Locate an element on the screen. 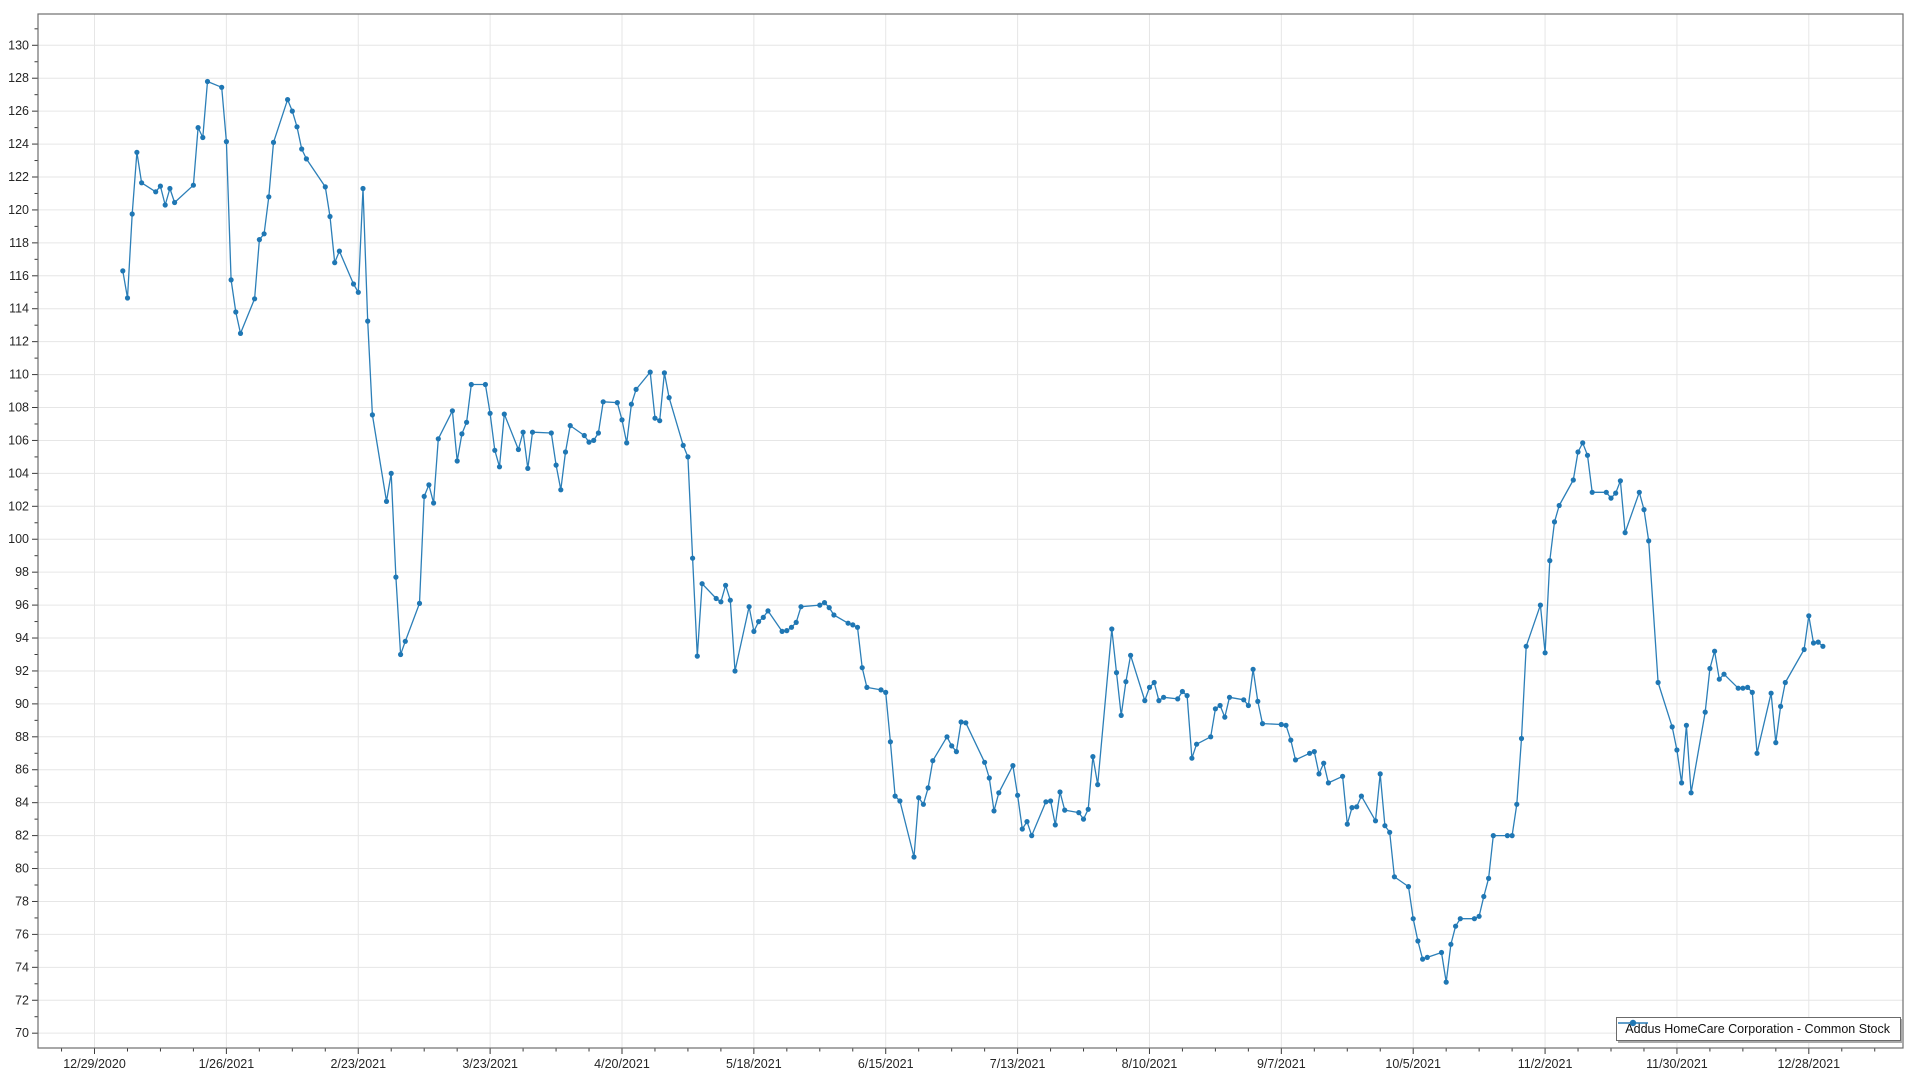 The height and width of the screenshot is (1080, 1920). y-tick-label: 120 is located at coordinates (18, 210).